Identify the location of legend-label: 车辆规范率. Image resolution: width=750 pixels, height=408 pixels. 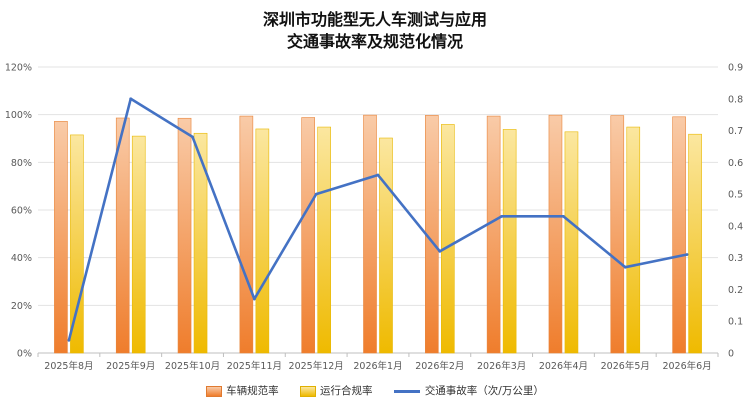
(252, 391).